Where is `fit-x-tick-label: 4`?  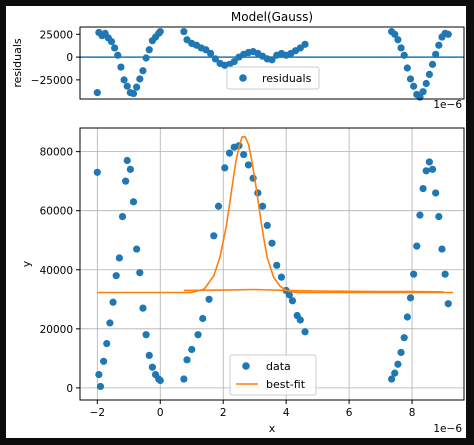 fit-x-tick-label: 4 is located at coordinates (286, 413).